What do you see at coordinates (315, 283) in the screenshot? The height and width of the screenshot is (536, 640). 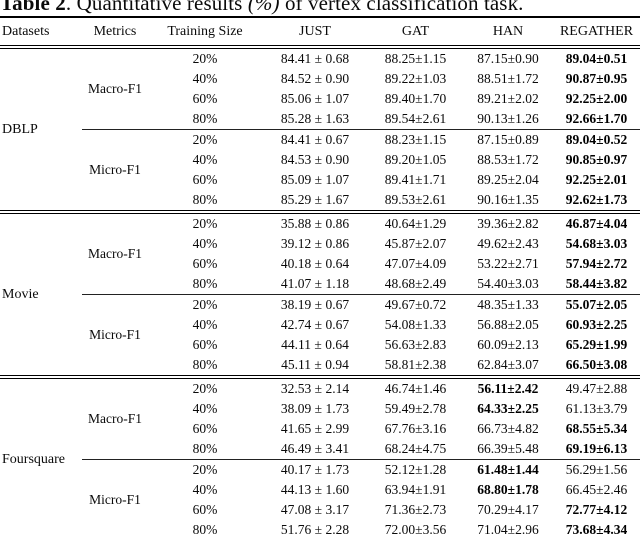 I see `value-cell: 41.07 ± 1.18` at bounding box center [315, 283].